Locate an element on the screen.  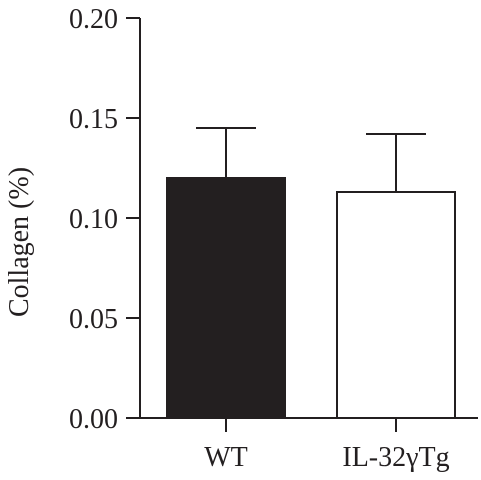
y-tick-label: 0.00 is located at coordinates (93, 419).